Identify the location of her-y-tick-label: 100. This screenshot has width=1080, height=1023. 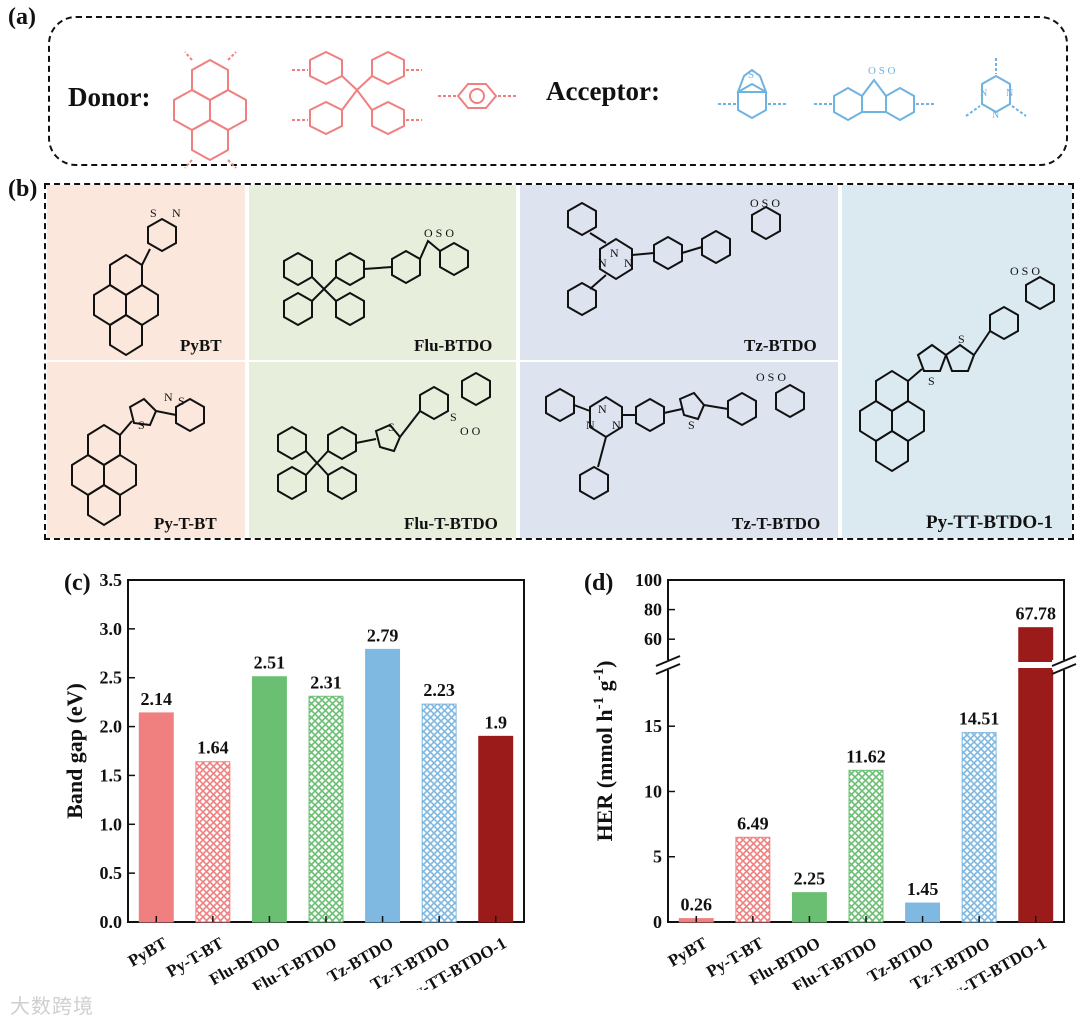
(648, 580).